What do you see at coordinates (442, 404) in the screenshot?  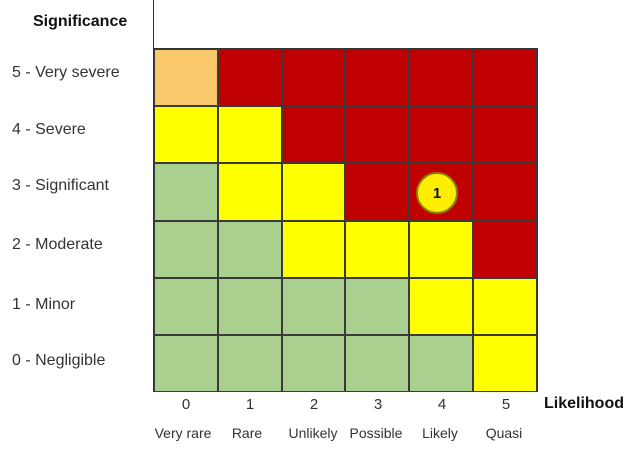 I see `col-number-4: 4` at bounding box center [442, 404].